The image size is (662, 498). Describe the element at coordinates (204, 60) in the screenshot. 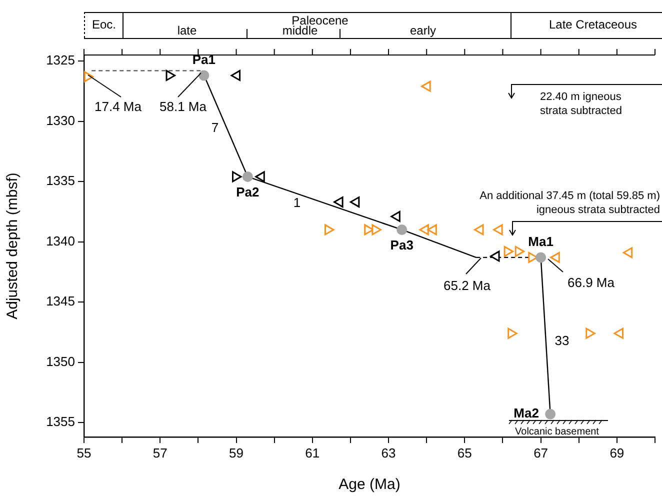

I see `data-label: Pa1` at that location.